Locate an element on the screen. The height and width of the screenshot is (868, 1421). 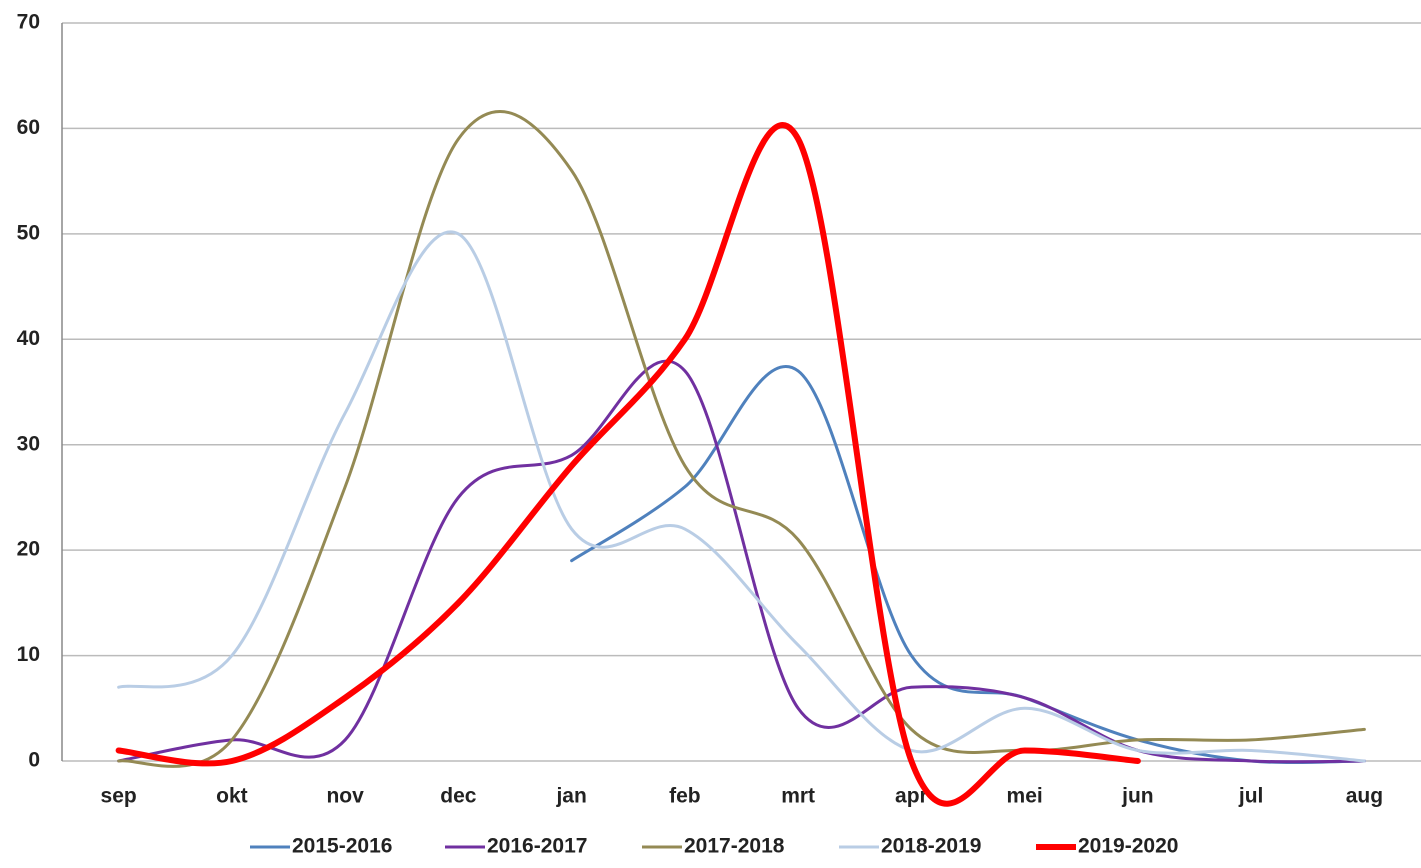
y-tick-label: 10 is located at coordinates (28, 654).